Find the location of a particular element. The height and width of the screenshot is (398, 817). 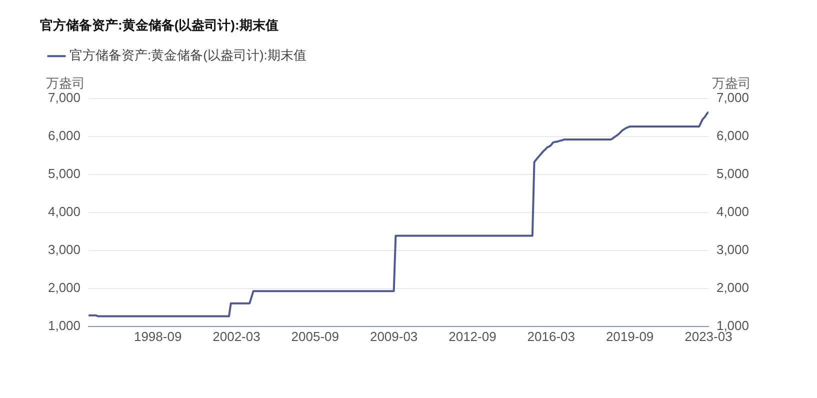

y2-axis-title: 万盎司 is located at coordinates (731, 83).